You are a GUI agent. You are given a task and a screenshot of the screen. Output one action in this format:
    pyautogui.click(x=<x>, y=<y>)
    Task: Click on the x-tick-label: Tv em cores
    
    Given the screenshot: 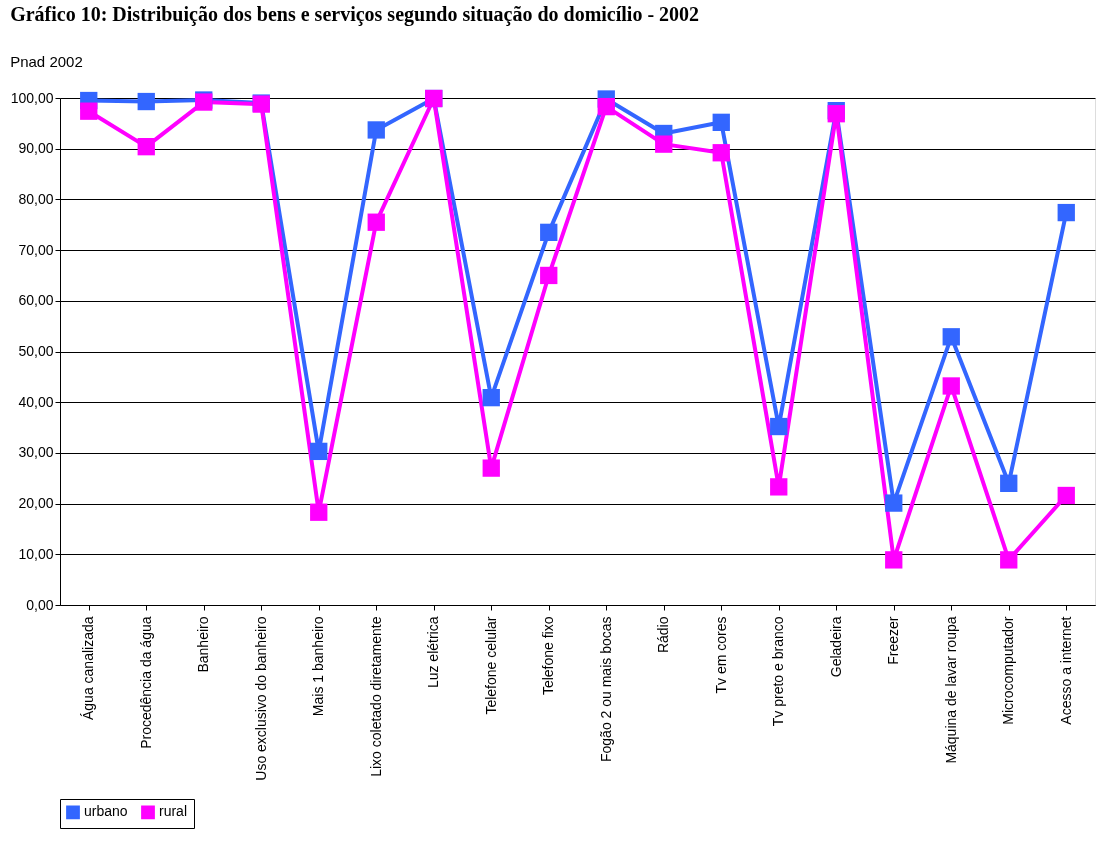 What is the action you would take?
    pyautogui.click(x=720, y=655)
    